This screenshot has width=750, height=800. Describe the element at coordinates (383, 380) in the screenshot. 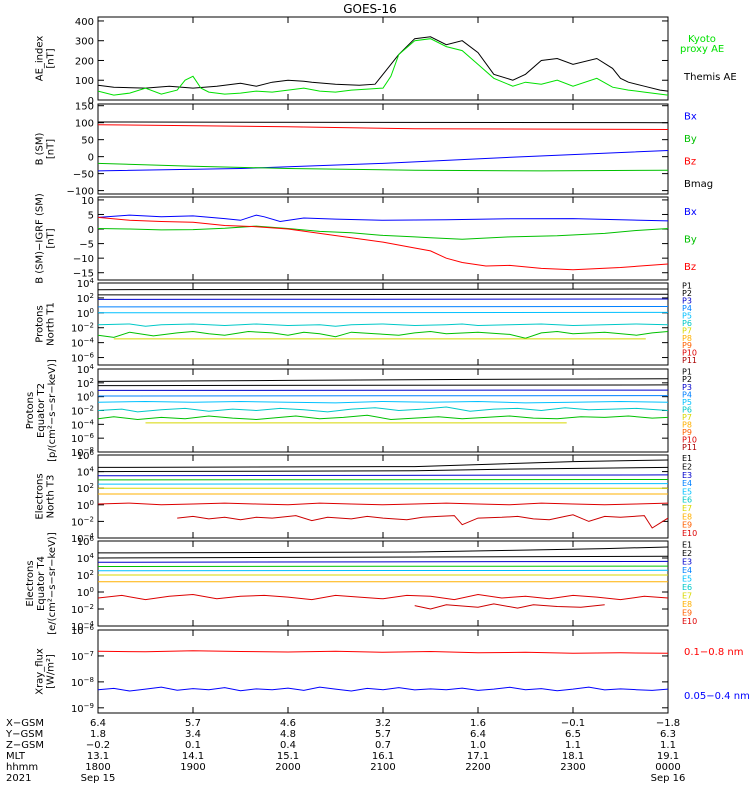

I see `series-line-p1` at that location.